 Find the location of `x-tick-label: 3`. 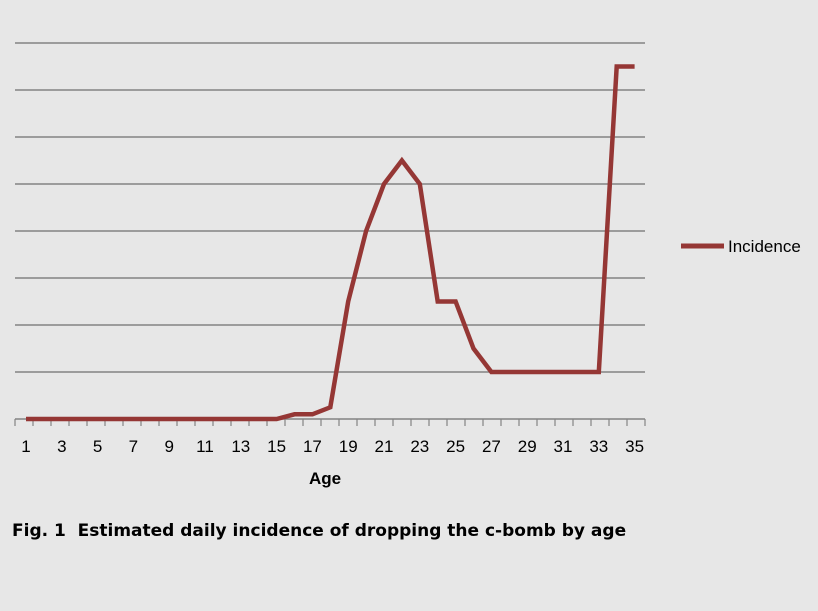

x-tick-label: 3 is located at coordinates (61, 446).